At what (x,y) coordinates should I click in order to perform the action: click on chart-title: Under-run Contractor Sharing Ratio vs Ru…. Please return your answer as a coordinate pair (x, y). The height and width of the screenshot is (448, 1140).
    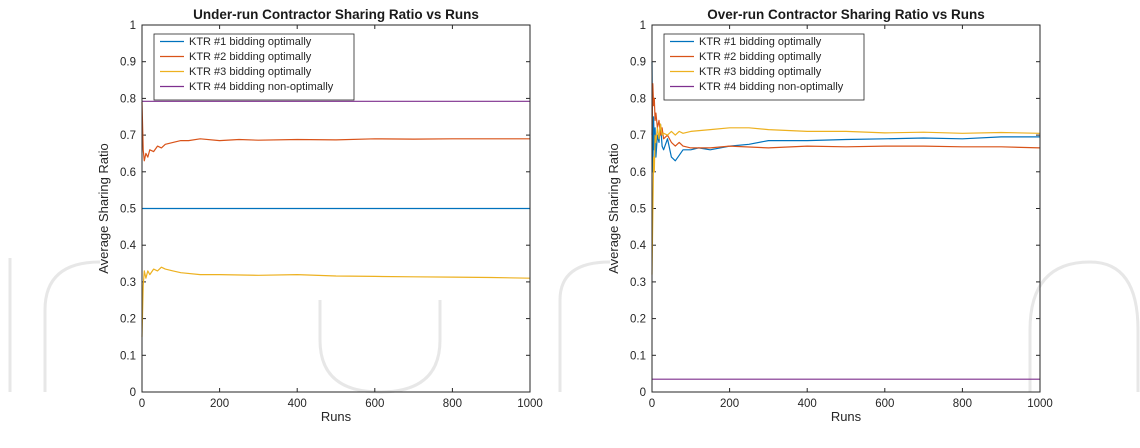
    Looking at the image, I should click on (336, 14).